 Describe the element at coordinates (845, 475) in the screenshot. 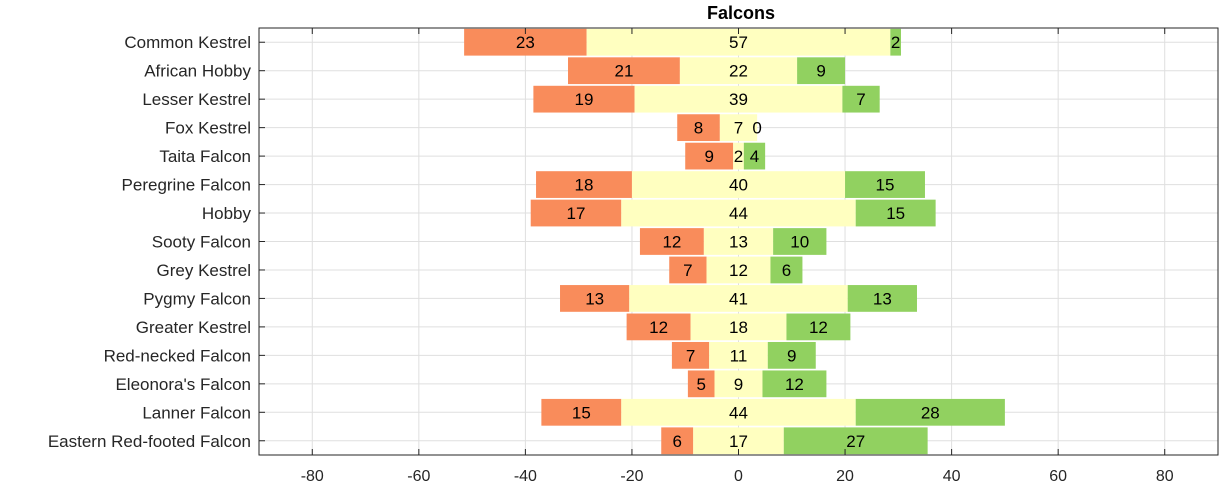

I see `x-tick-label: 20` at that location.